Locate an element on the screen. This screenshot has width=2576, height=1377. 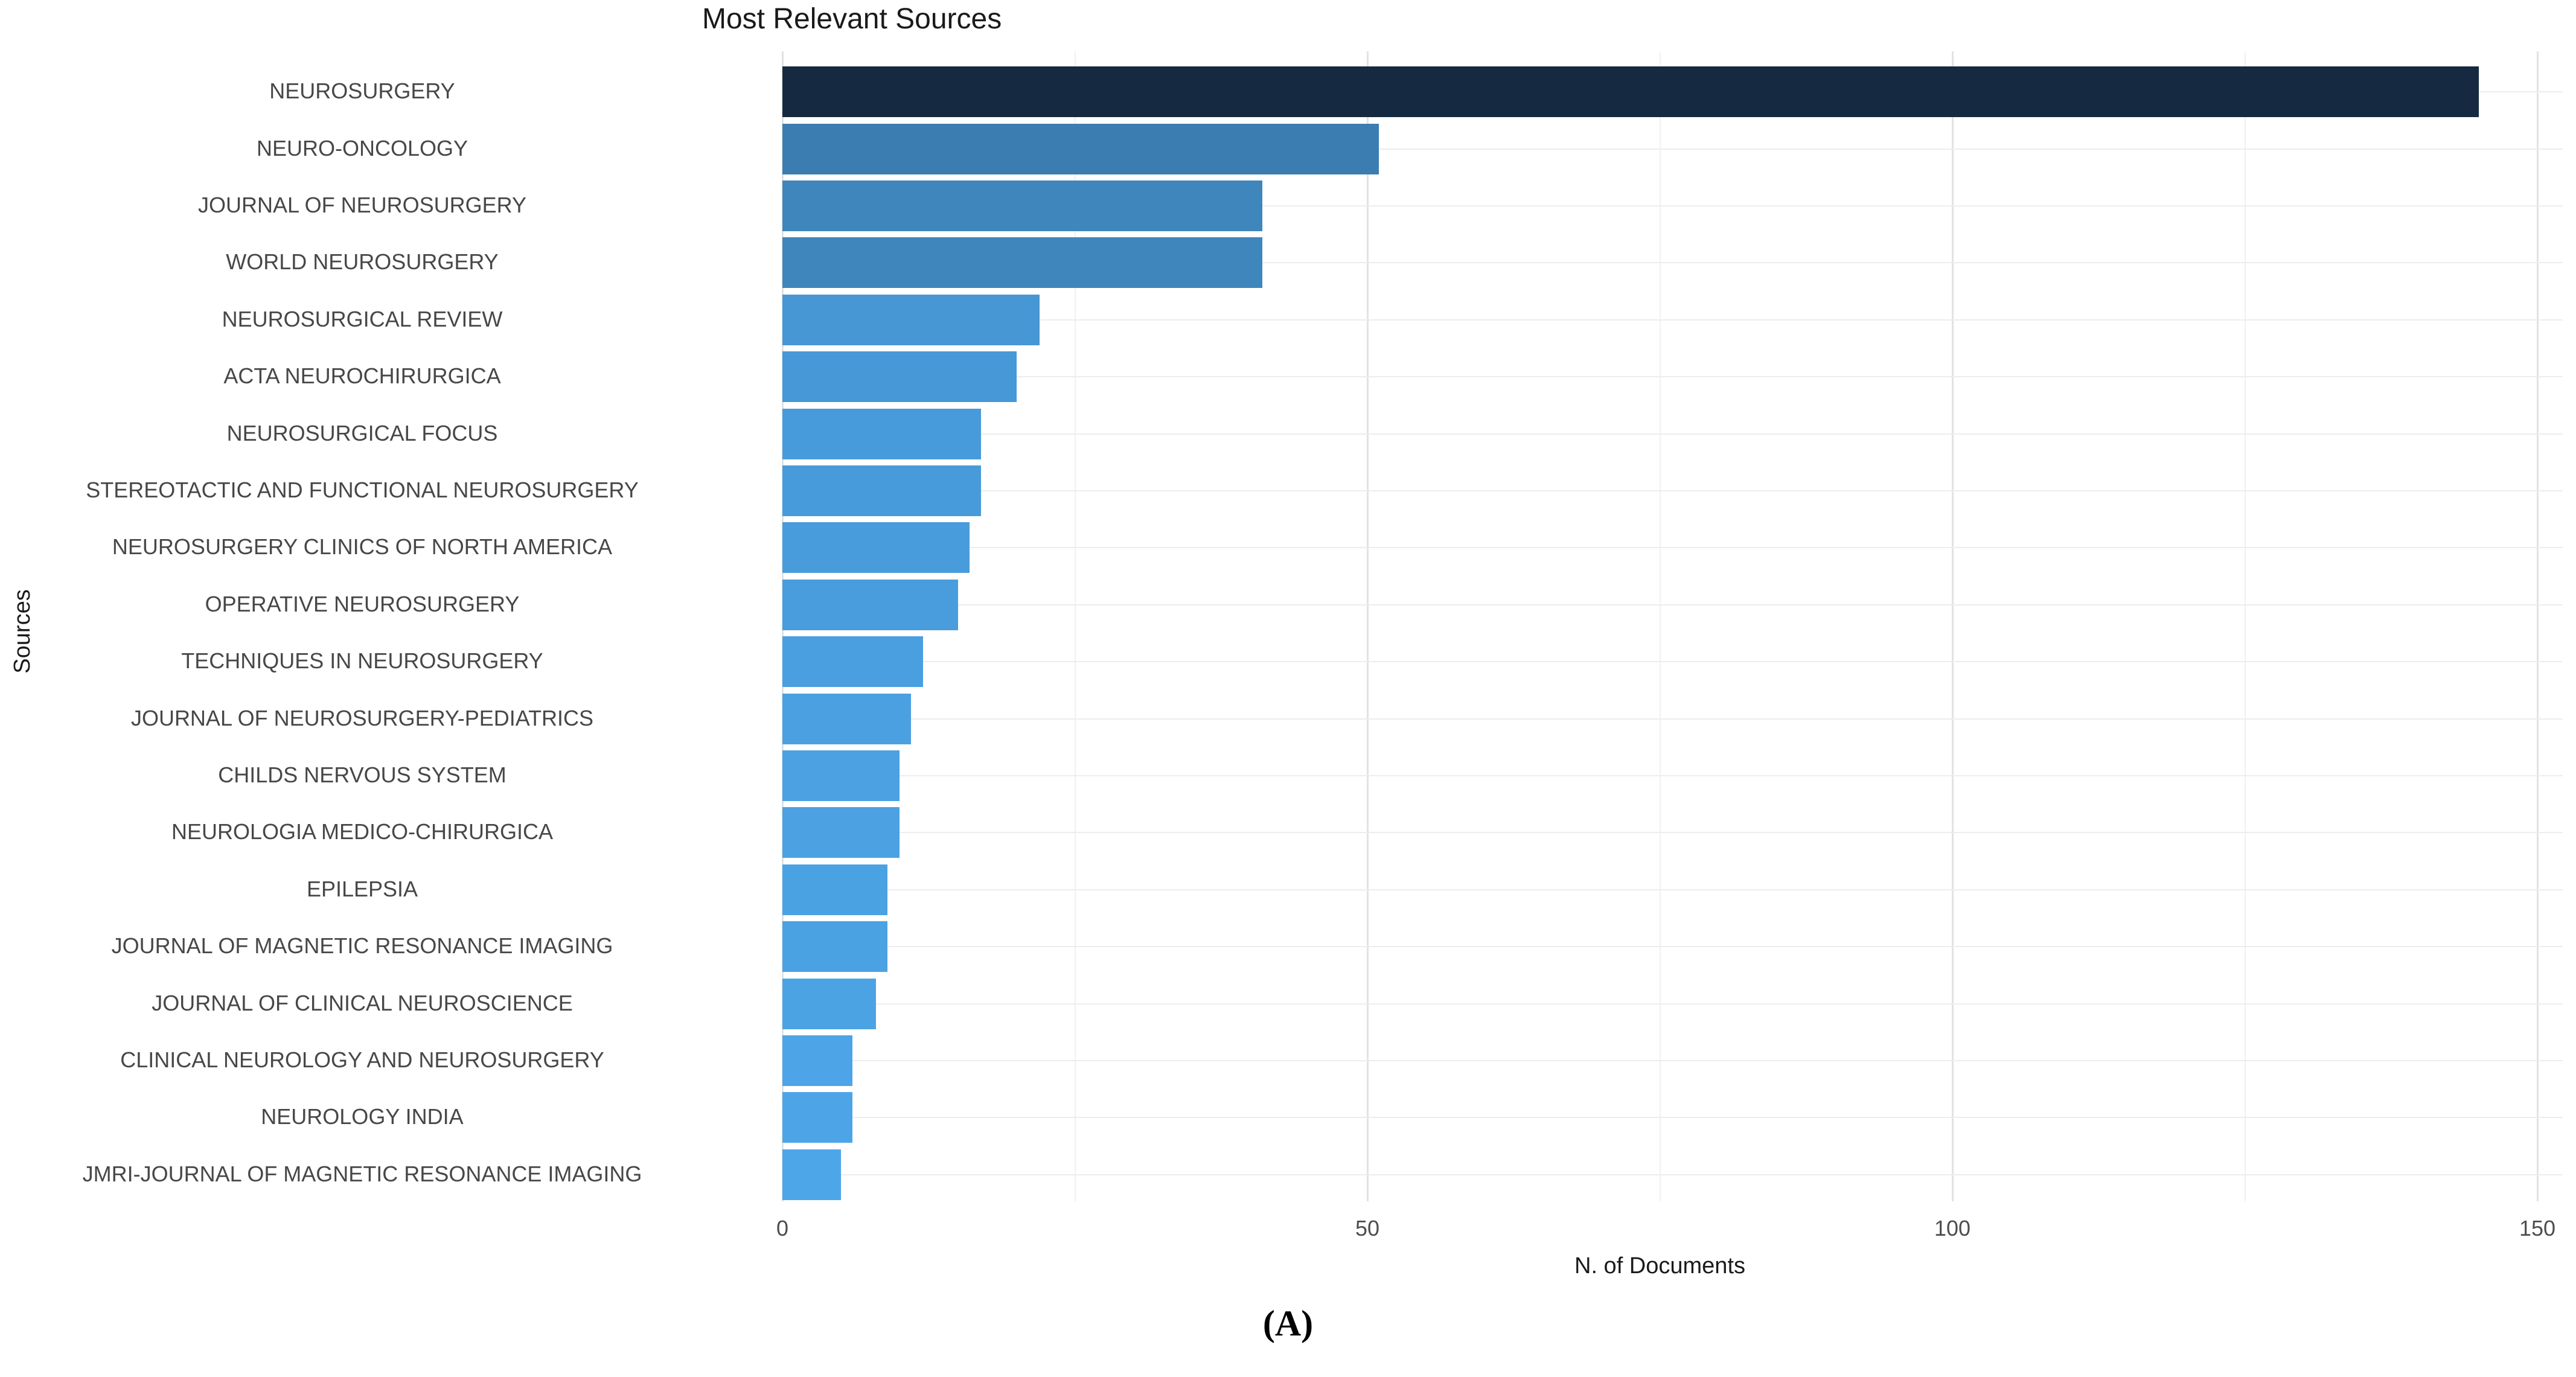
panel-caption: (A) is located at coordinates (1288, 1323).